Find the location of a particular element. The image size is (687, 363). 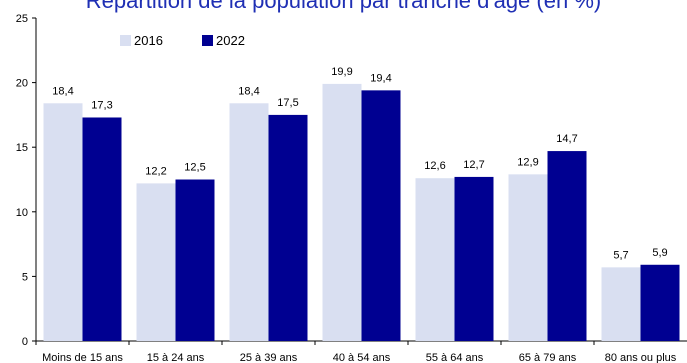

y-tick-label: 0 is located at coordinates (25, 342).